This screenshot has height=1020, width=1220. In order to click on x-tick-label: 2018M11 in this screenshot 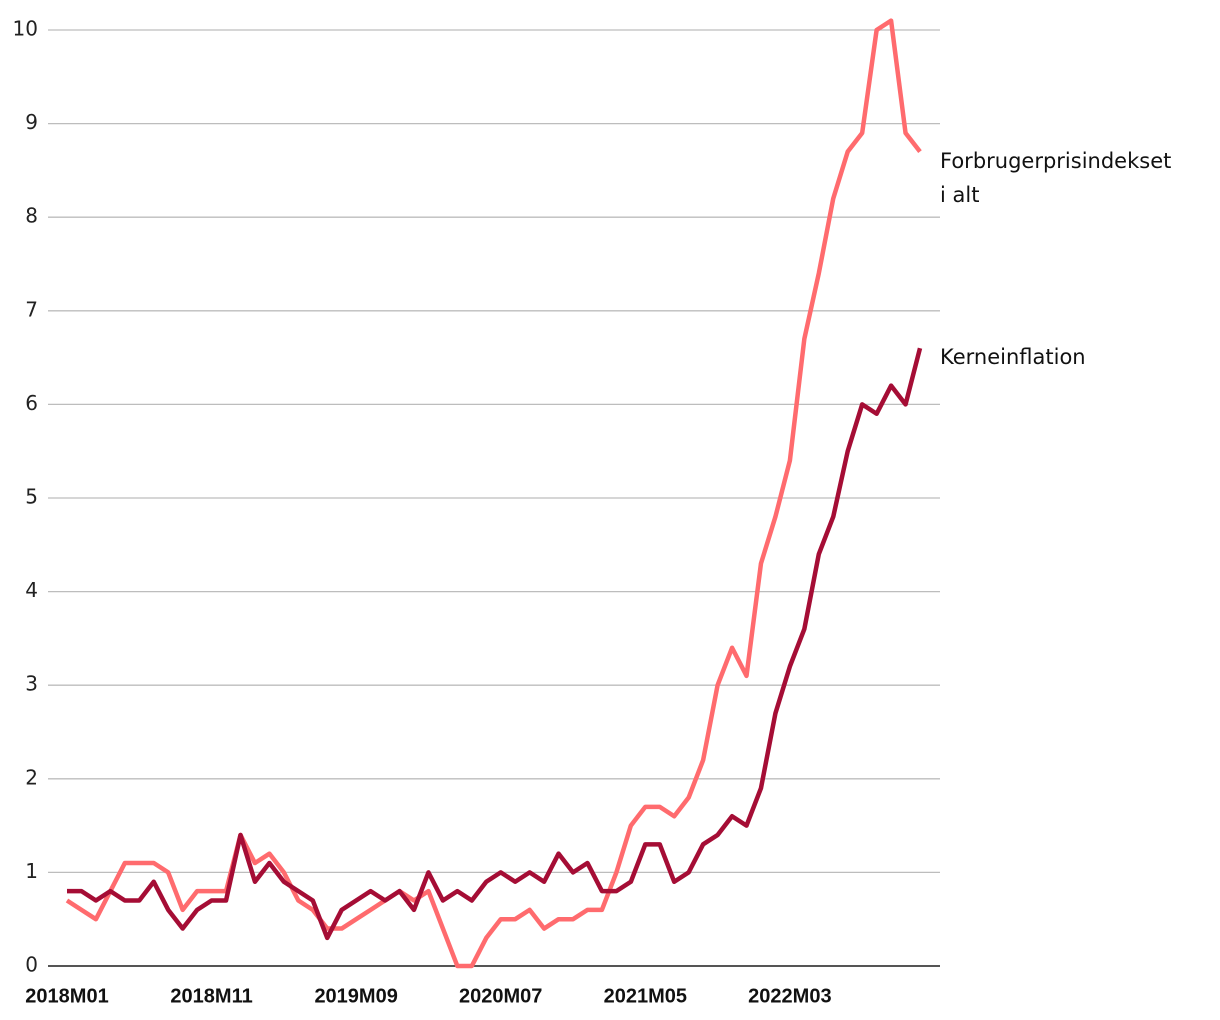, I will do `click(211, 996)`.